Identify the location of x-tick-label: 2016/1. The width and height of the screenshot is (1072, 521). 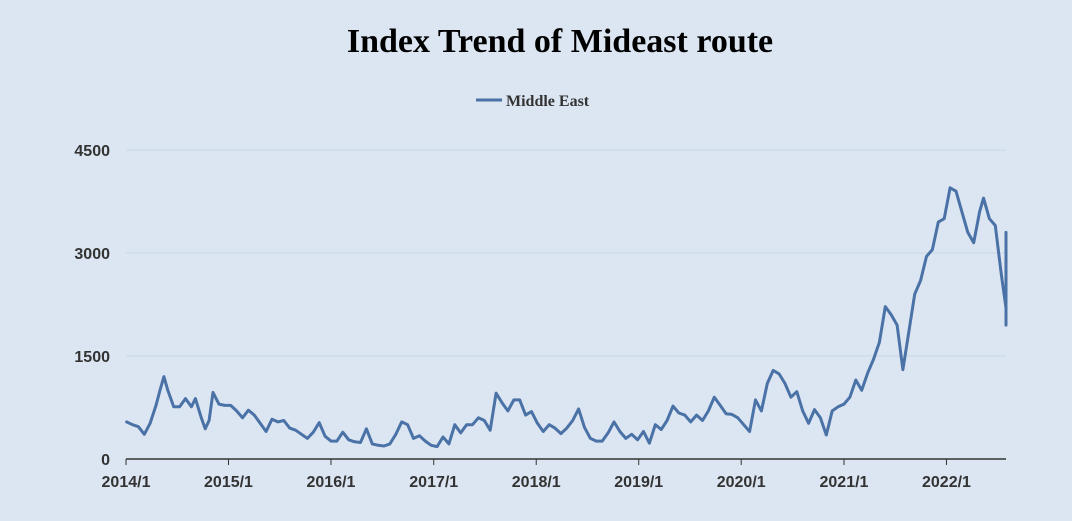
(331, 482).